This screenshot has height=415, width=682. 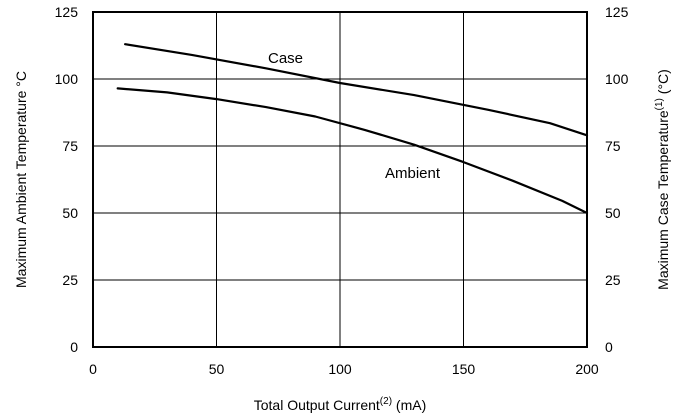 What do you see at coordinates (617, 79) in the screenshot?
I see `right-tick-label: 100` at bounding box center [617, 79].